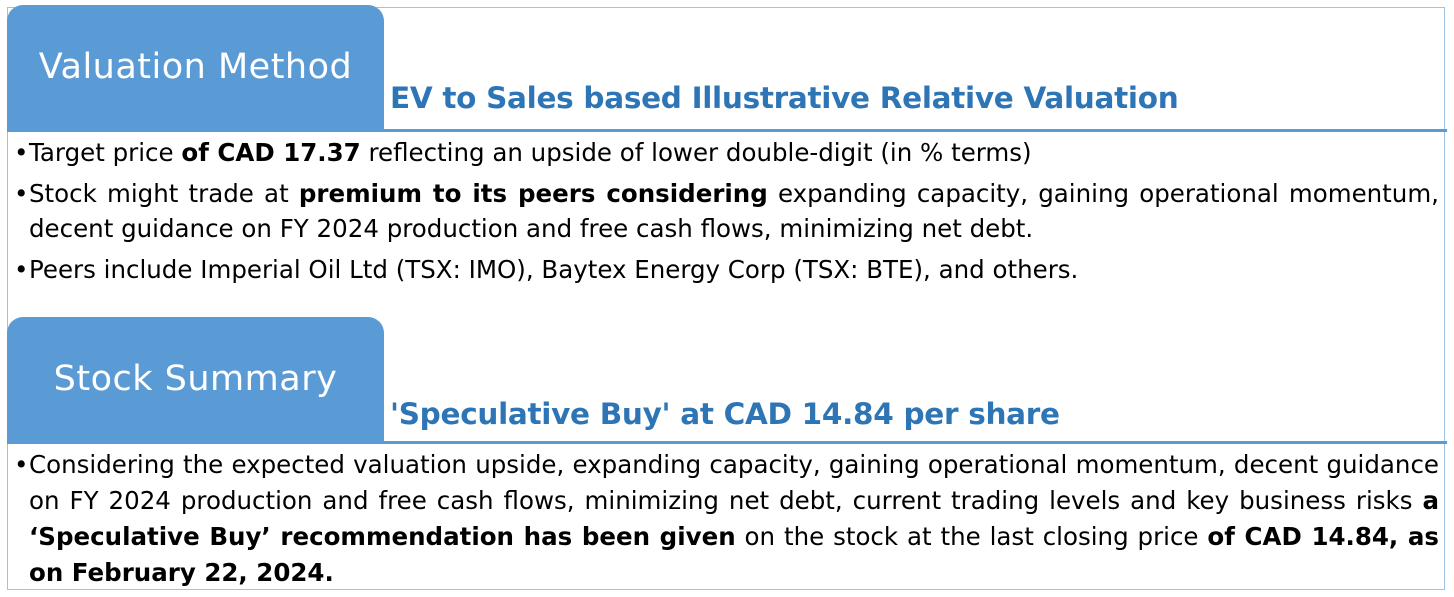 Image resolution: width=1454 pixels, height=597 pixels. What do you see at coordinates (164, 193) in the screenshot?
I see `bullet-text: Stock might trade at` at bounding box center [164, 193].